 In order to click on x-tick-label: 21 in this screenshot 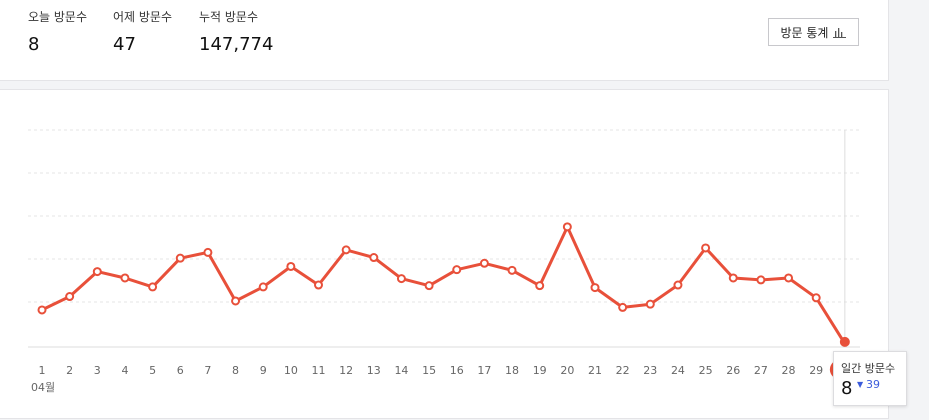, I will do `click(595, 370)`.